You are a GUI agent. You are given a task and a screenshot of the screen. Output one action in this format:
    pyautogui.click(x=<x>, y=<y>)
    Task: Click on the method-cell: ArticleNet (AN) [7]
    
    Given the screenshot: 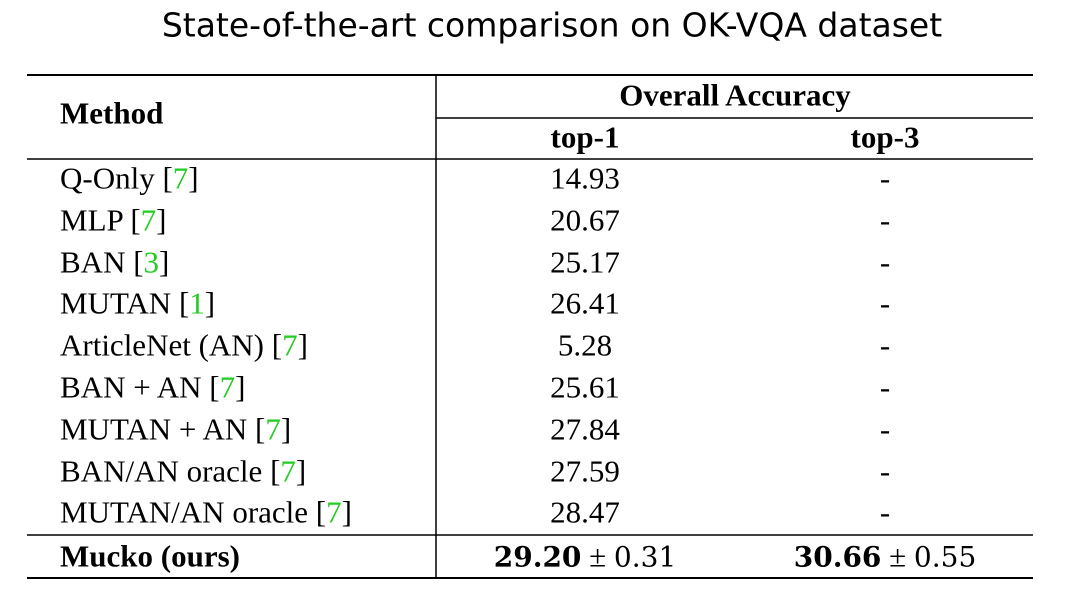 What is the action you would take?
    pyautogui.click(x=184, y=345)
    